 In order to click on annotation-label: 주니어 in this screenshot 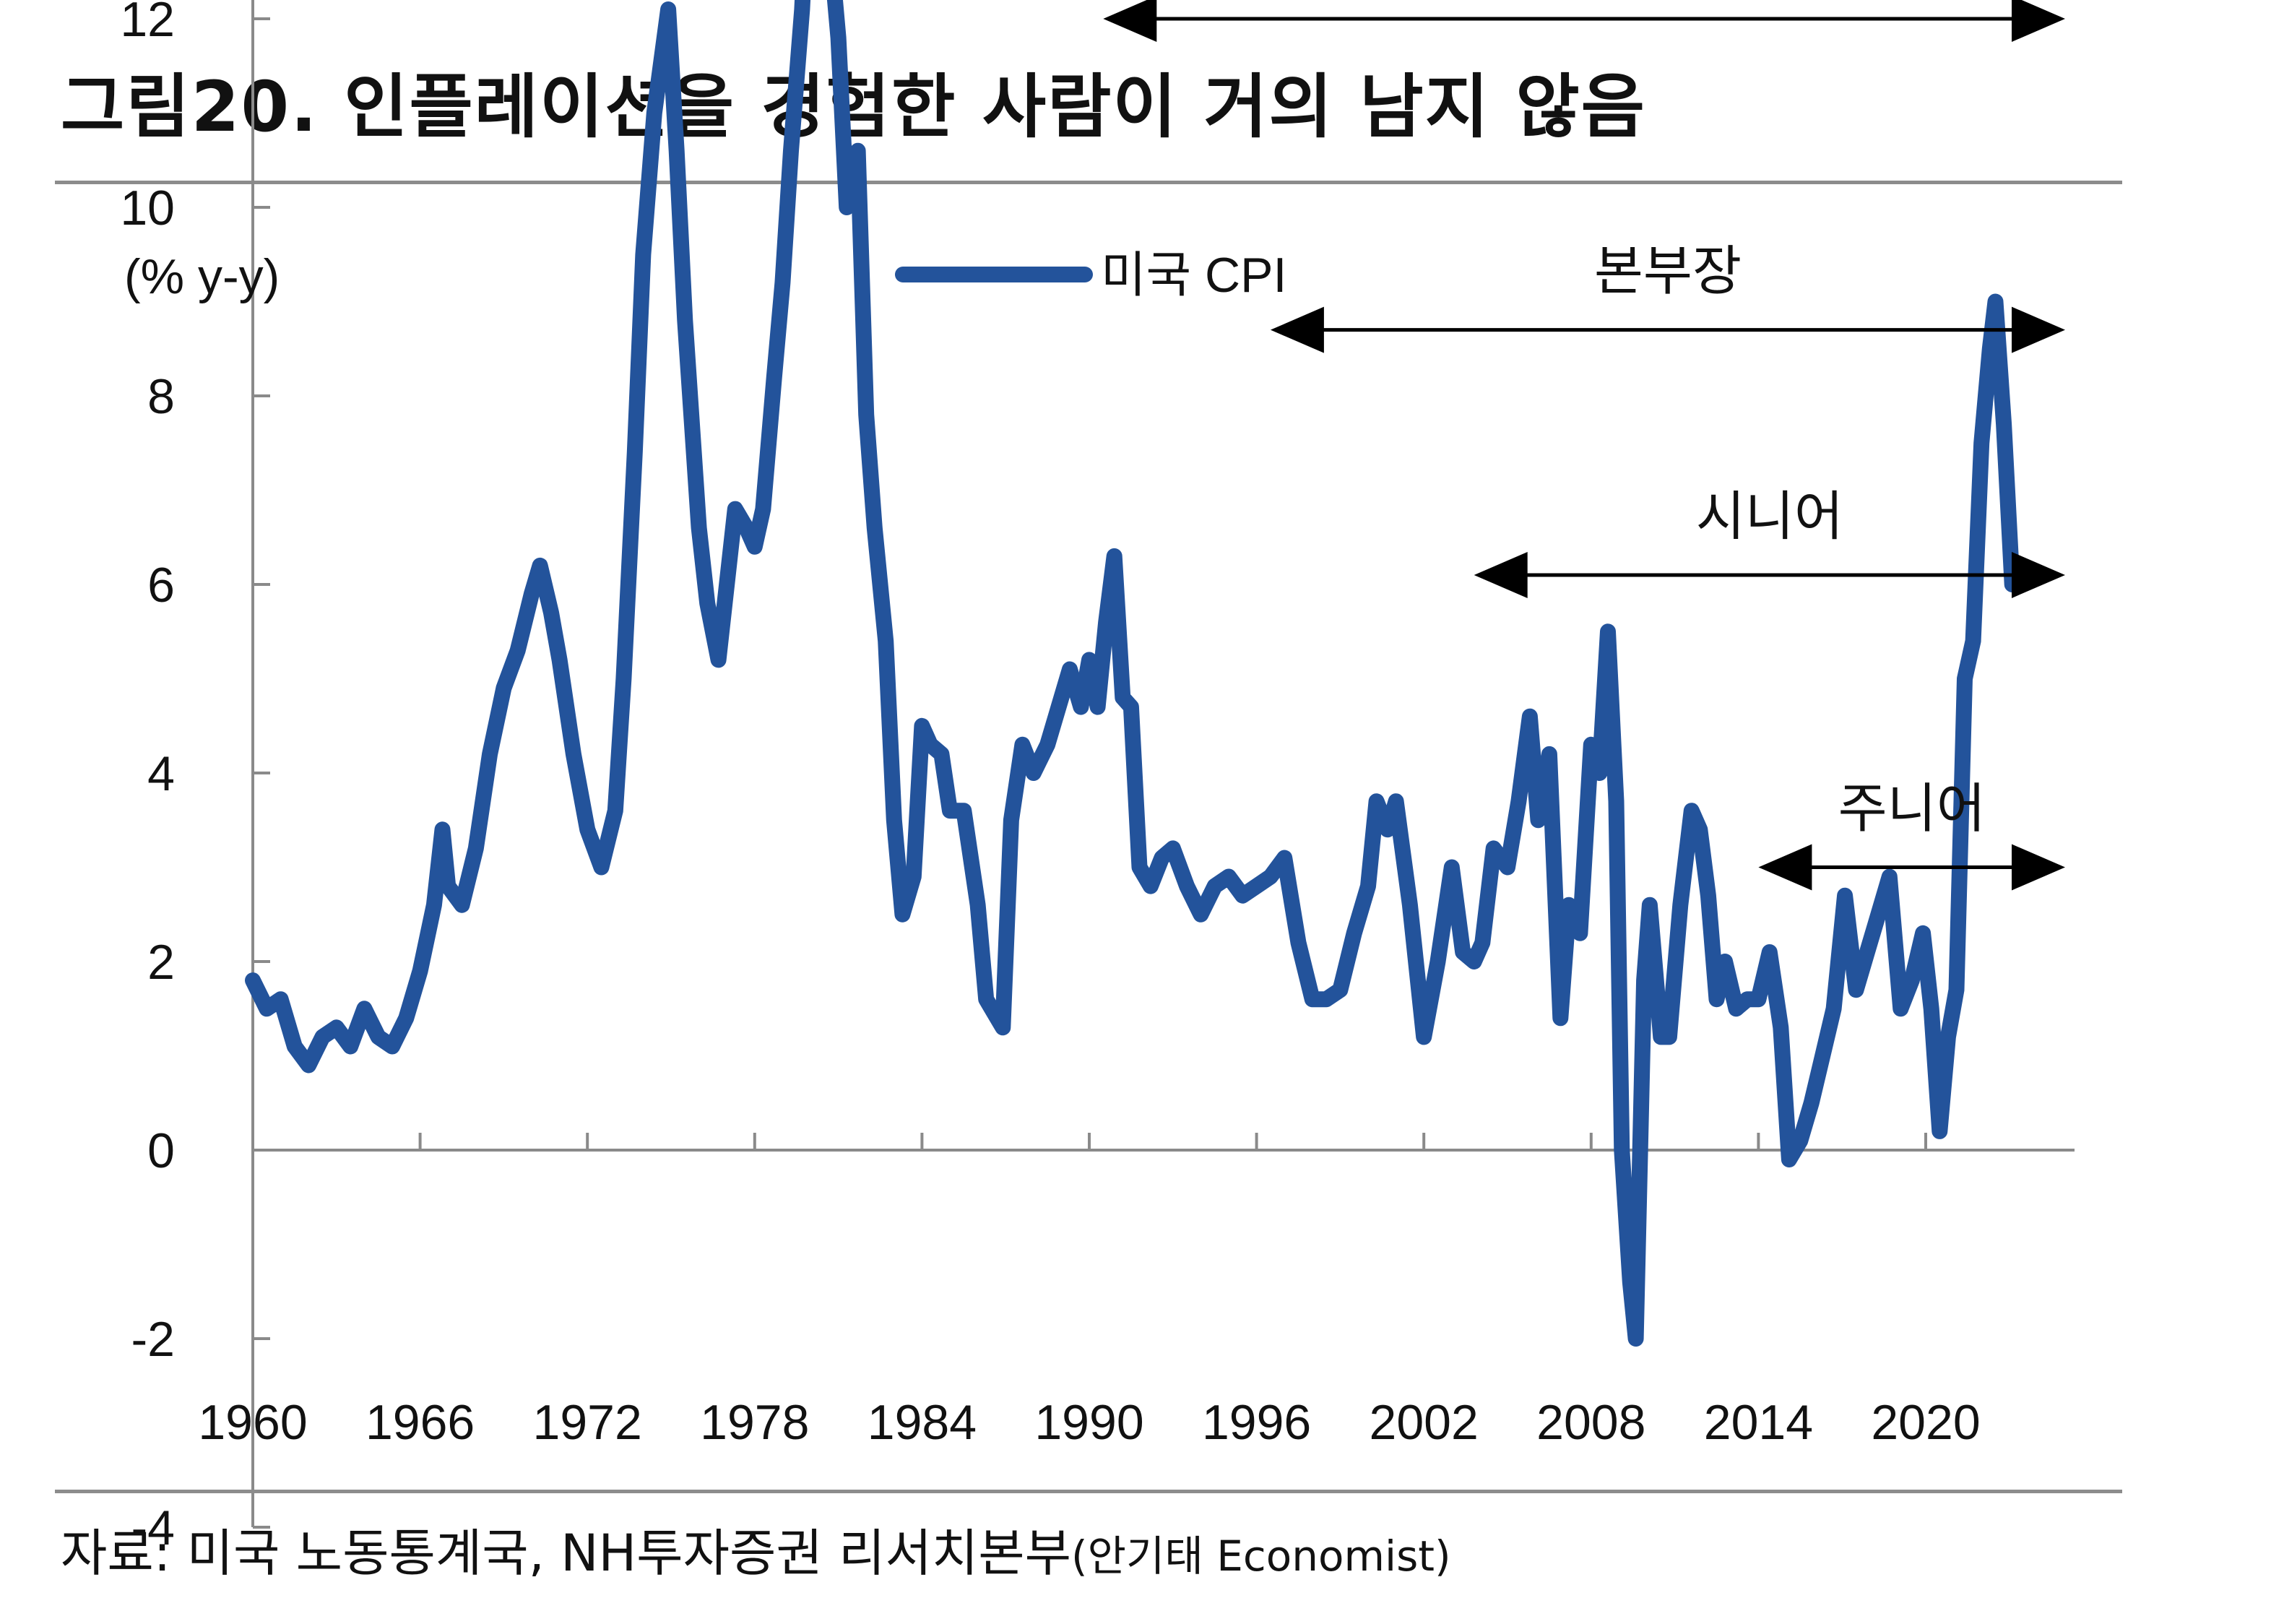, I will do `click(1912, 809)`.